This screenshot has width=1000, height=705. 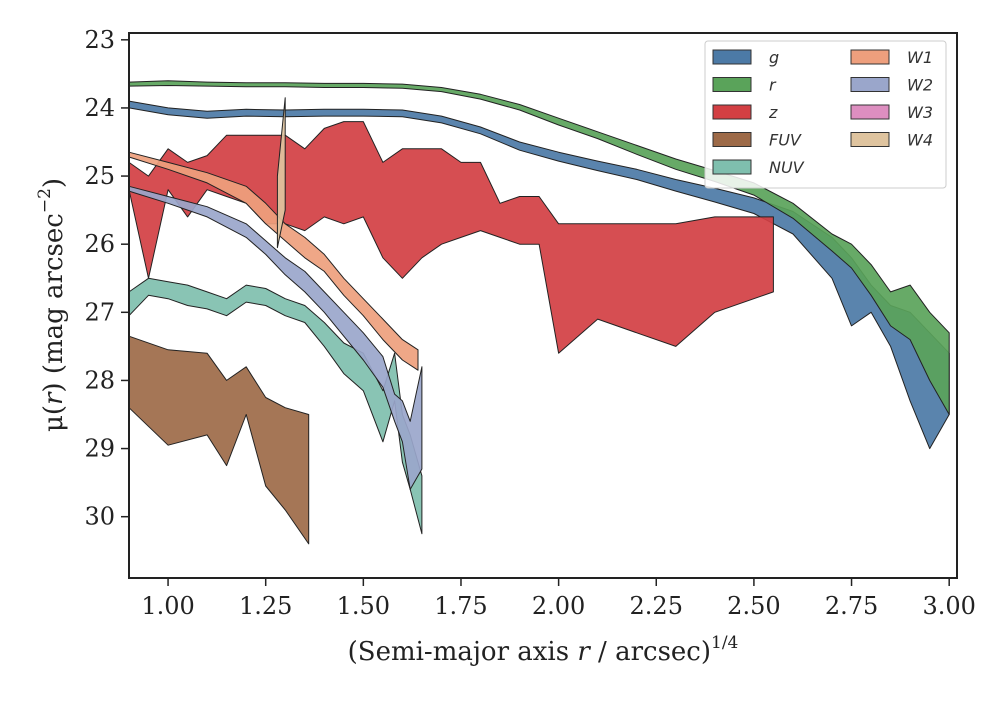 What do you see at coordinates (732, 167) in the screenshot?
I see `legend-swatch-nuv` at bounding box center [732, 167].